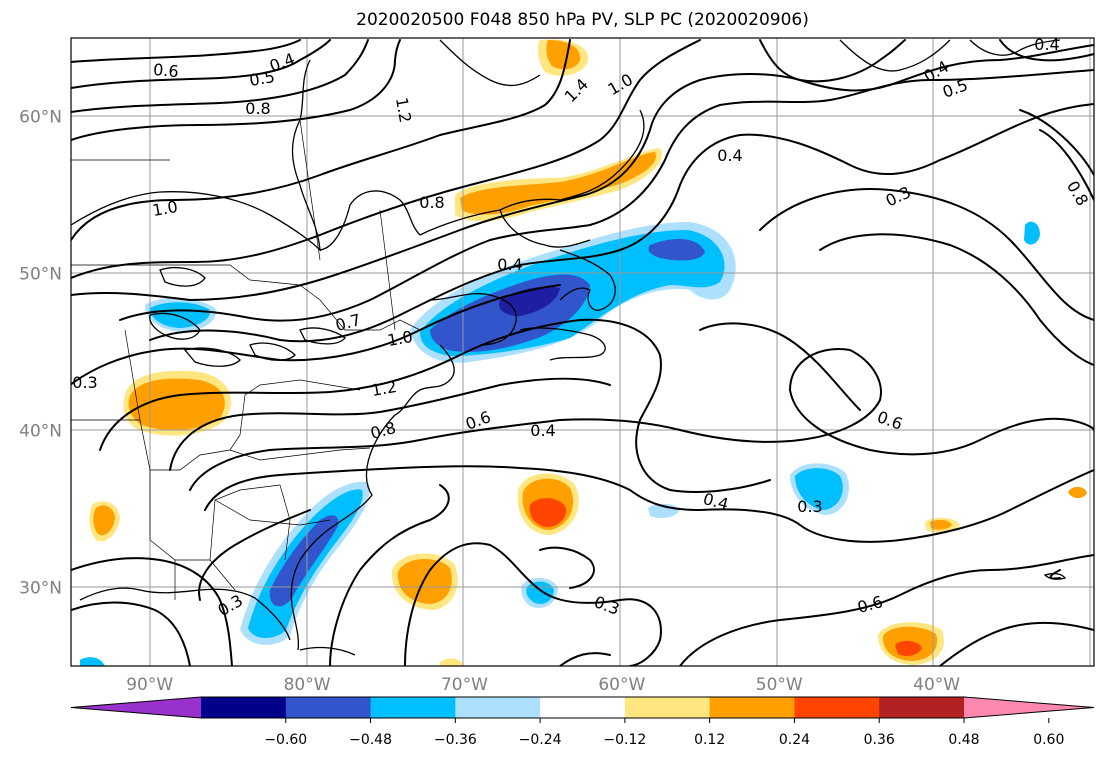 The height and width of the screenshot is (759, 1105). I want to click on colorbar-tick-label: 0.48, so click(963, 740).